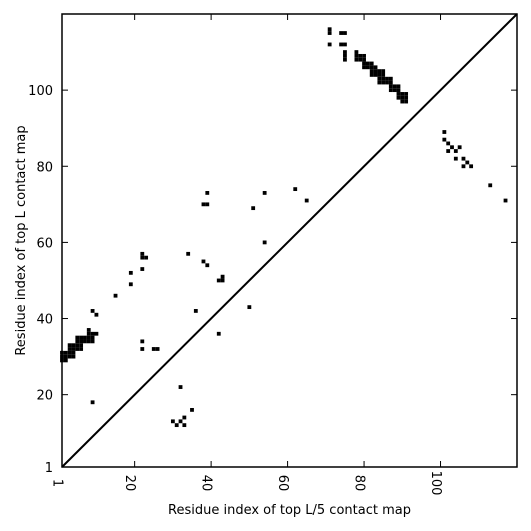  Describe the element at coordinates (206, 483) in the screenshot. I see `x-tick-label: 40` at that location.